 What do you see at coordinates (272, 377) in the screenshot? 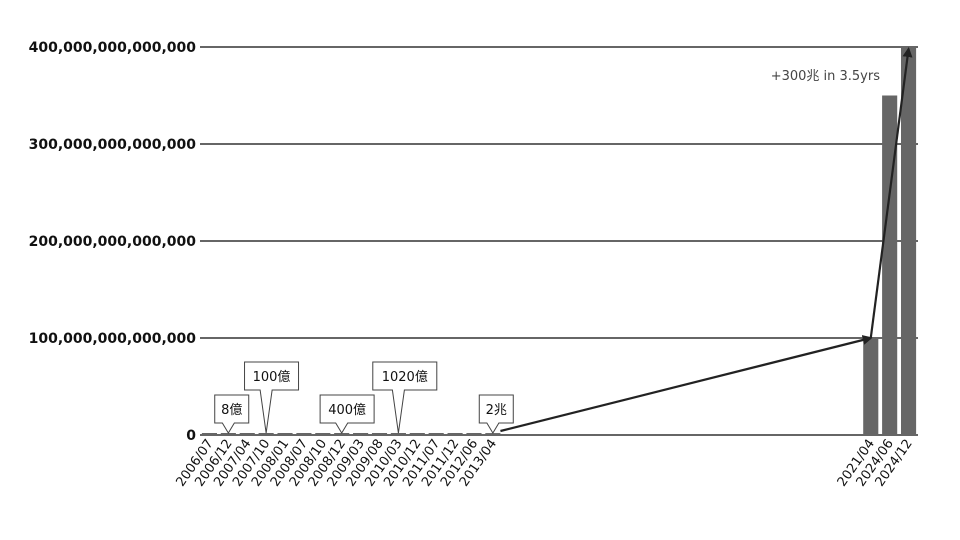
I see `callout-label: 100億` at bounding box center [272, 377].